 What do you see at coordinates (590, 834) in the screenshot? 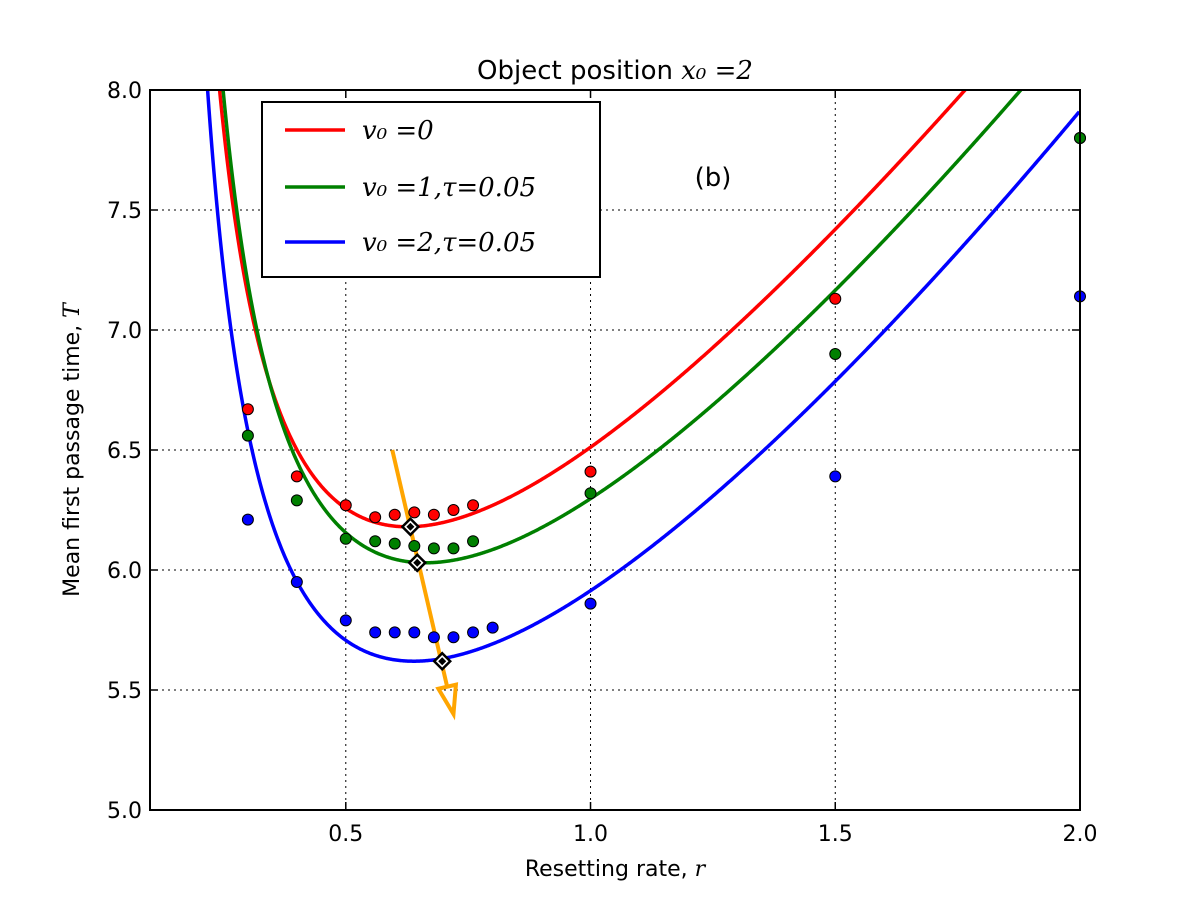
I see `x-tick-label-1: 1.0` at bounding box center [590, 834].